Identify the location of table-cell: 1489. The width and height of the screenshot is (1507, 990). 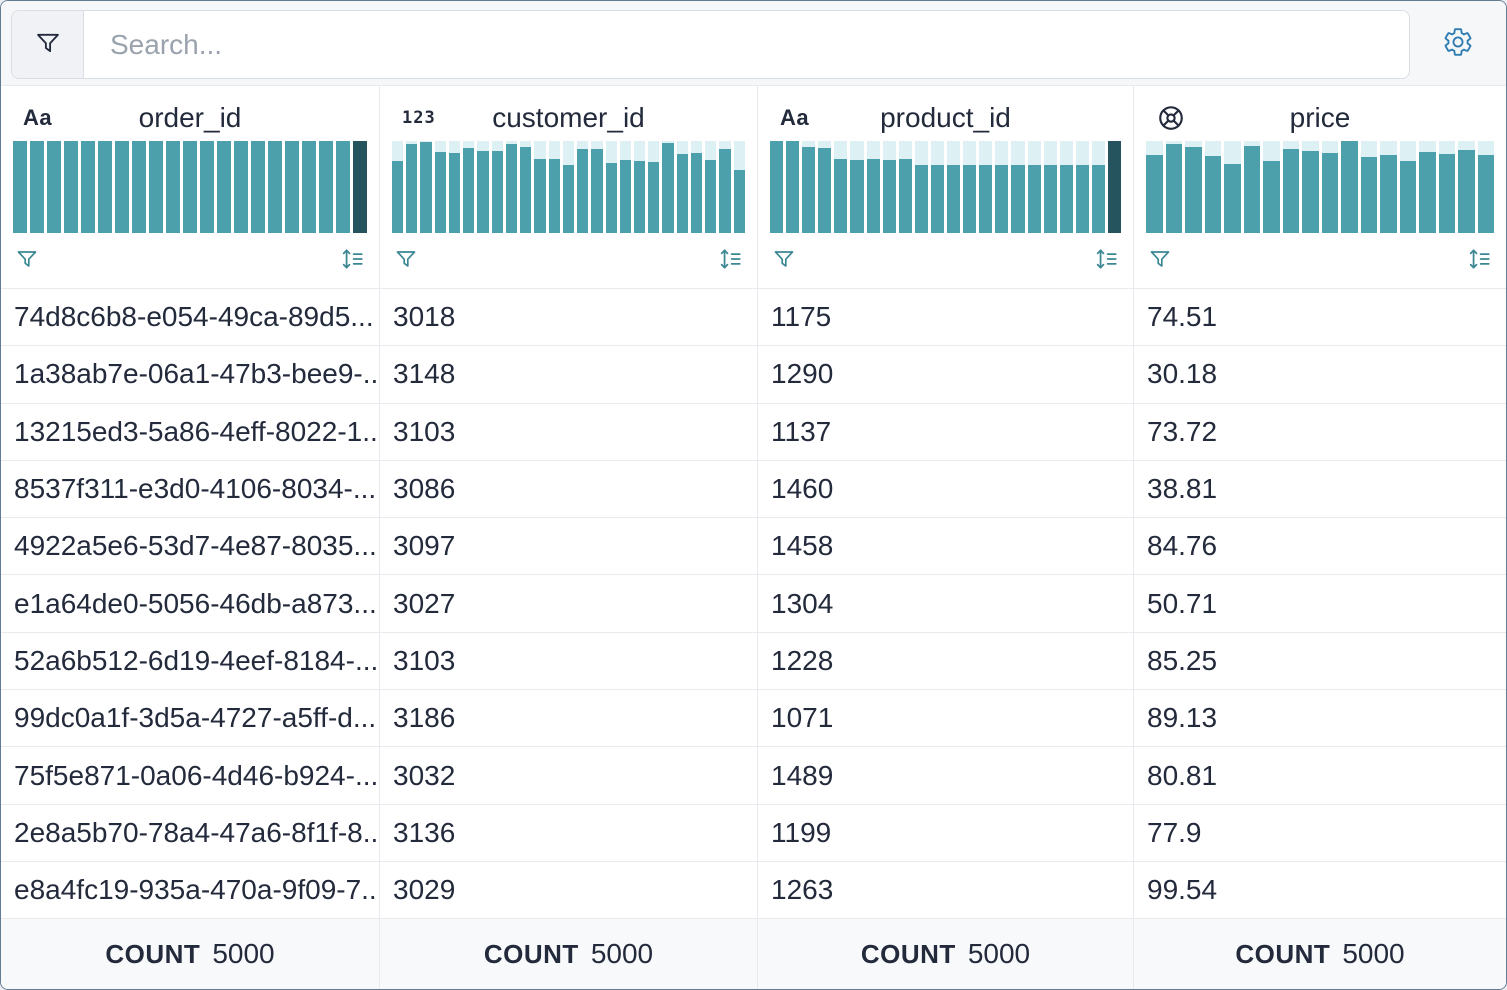
(945, 774).